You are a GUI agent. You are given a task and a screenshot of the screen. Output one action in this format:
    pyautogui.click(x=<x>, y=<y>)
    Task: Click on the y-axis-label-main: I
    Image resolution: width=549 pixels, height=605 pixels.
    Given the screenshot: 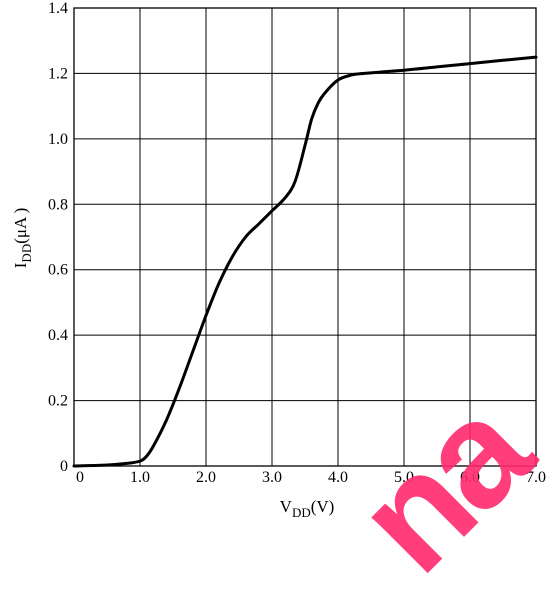 What is the action you would take?
    pyautogui.click(x=20, y=265)
    